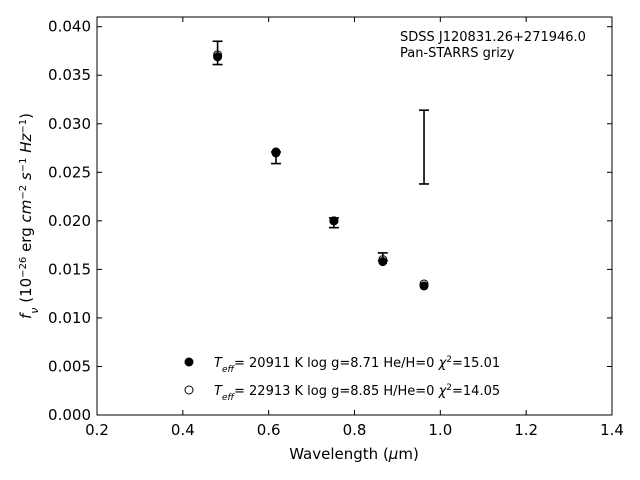 The image size is (640, 480). I want to click on x-tick-label: 0.2, so click(97, 430).